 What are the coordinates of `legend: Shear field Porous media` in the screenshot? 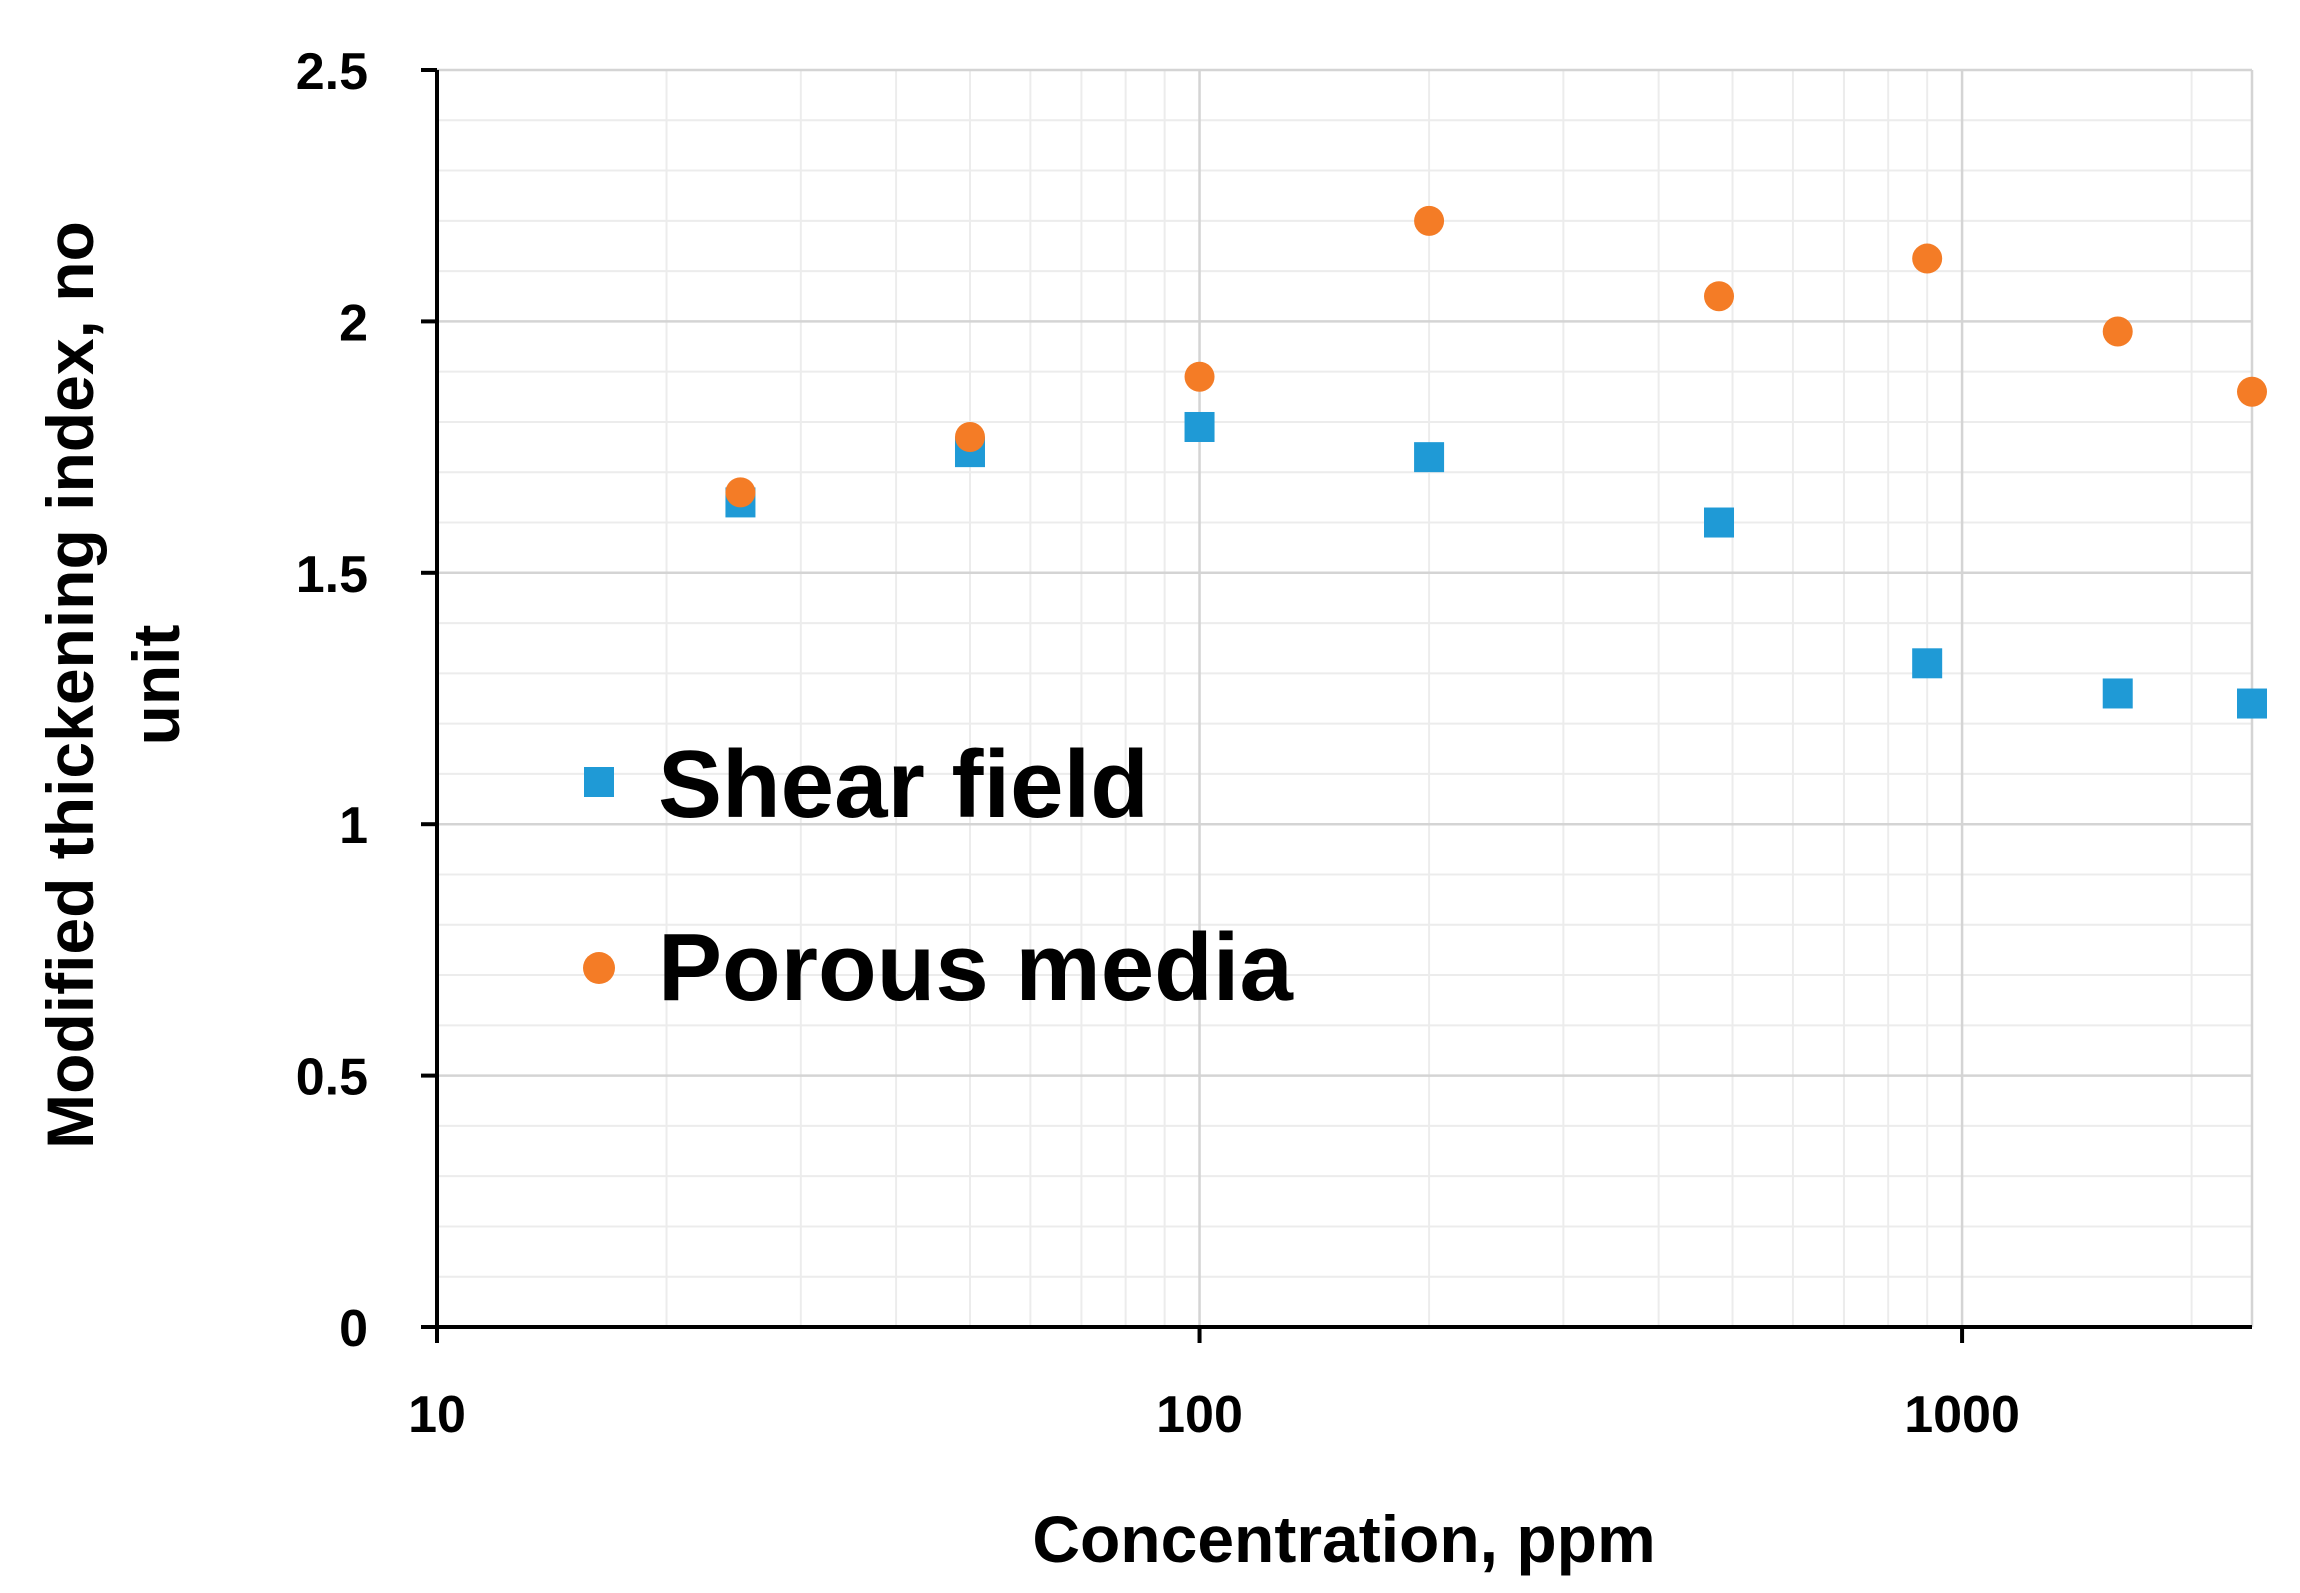 It's located at (938, 876).